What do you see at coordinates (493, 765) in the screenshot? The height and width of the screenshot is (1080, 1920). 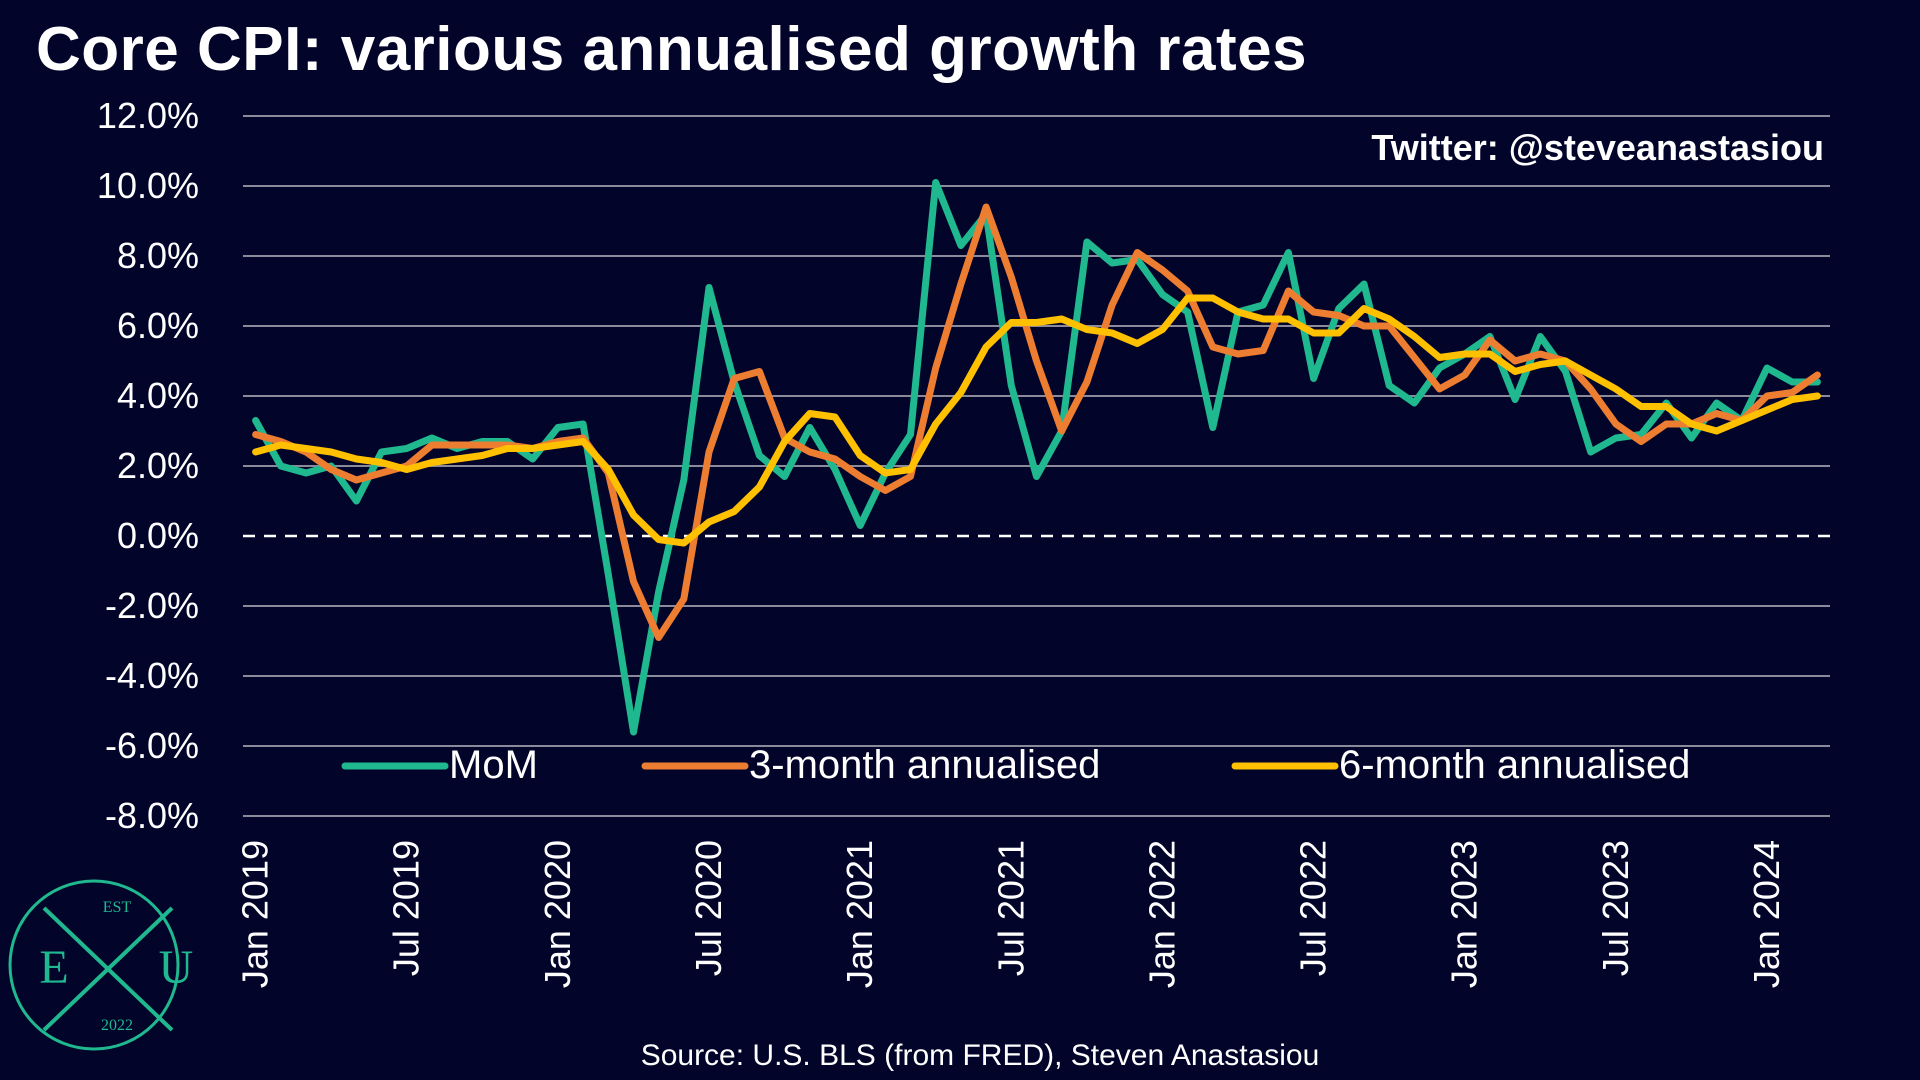 I see `legend-label: MoM` at bounding box center [493, 765].